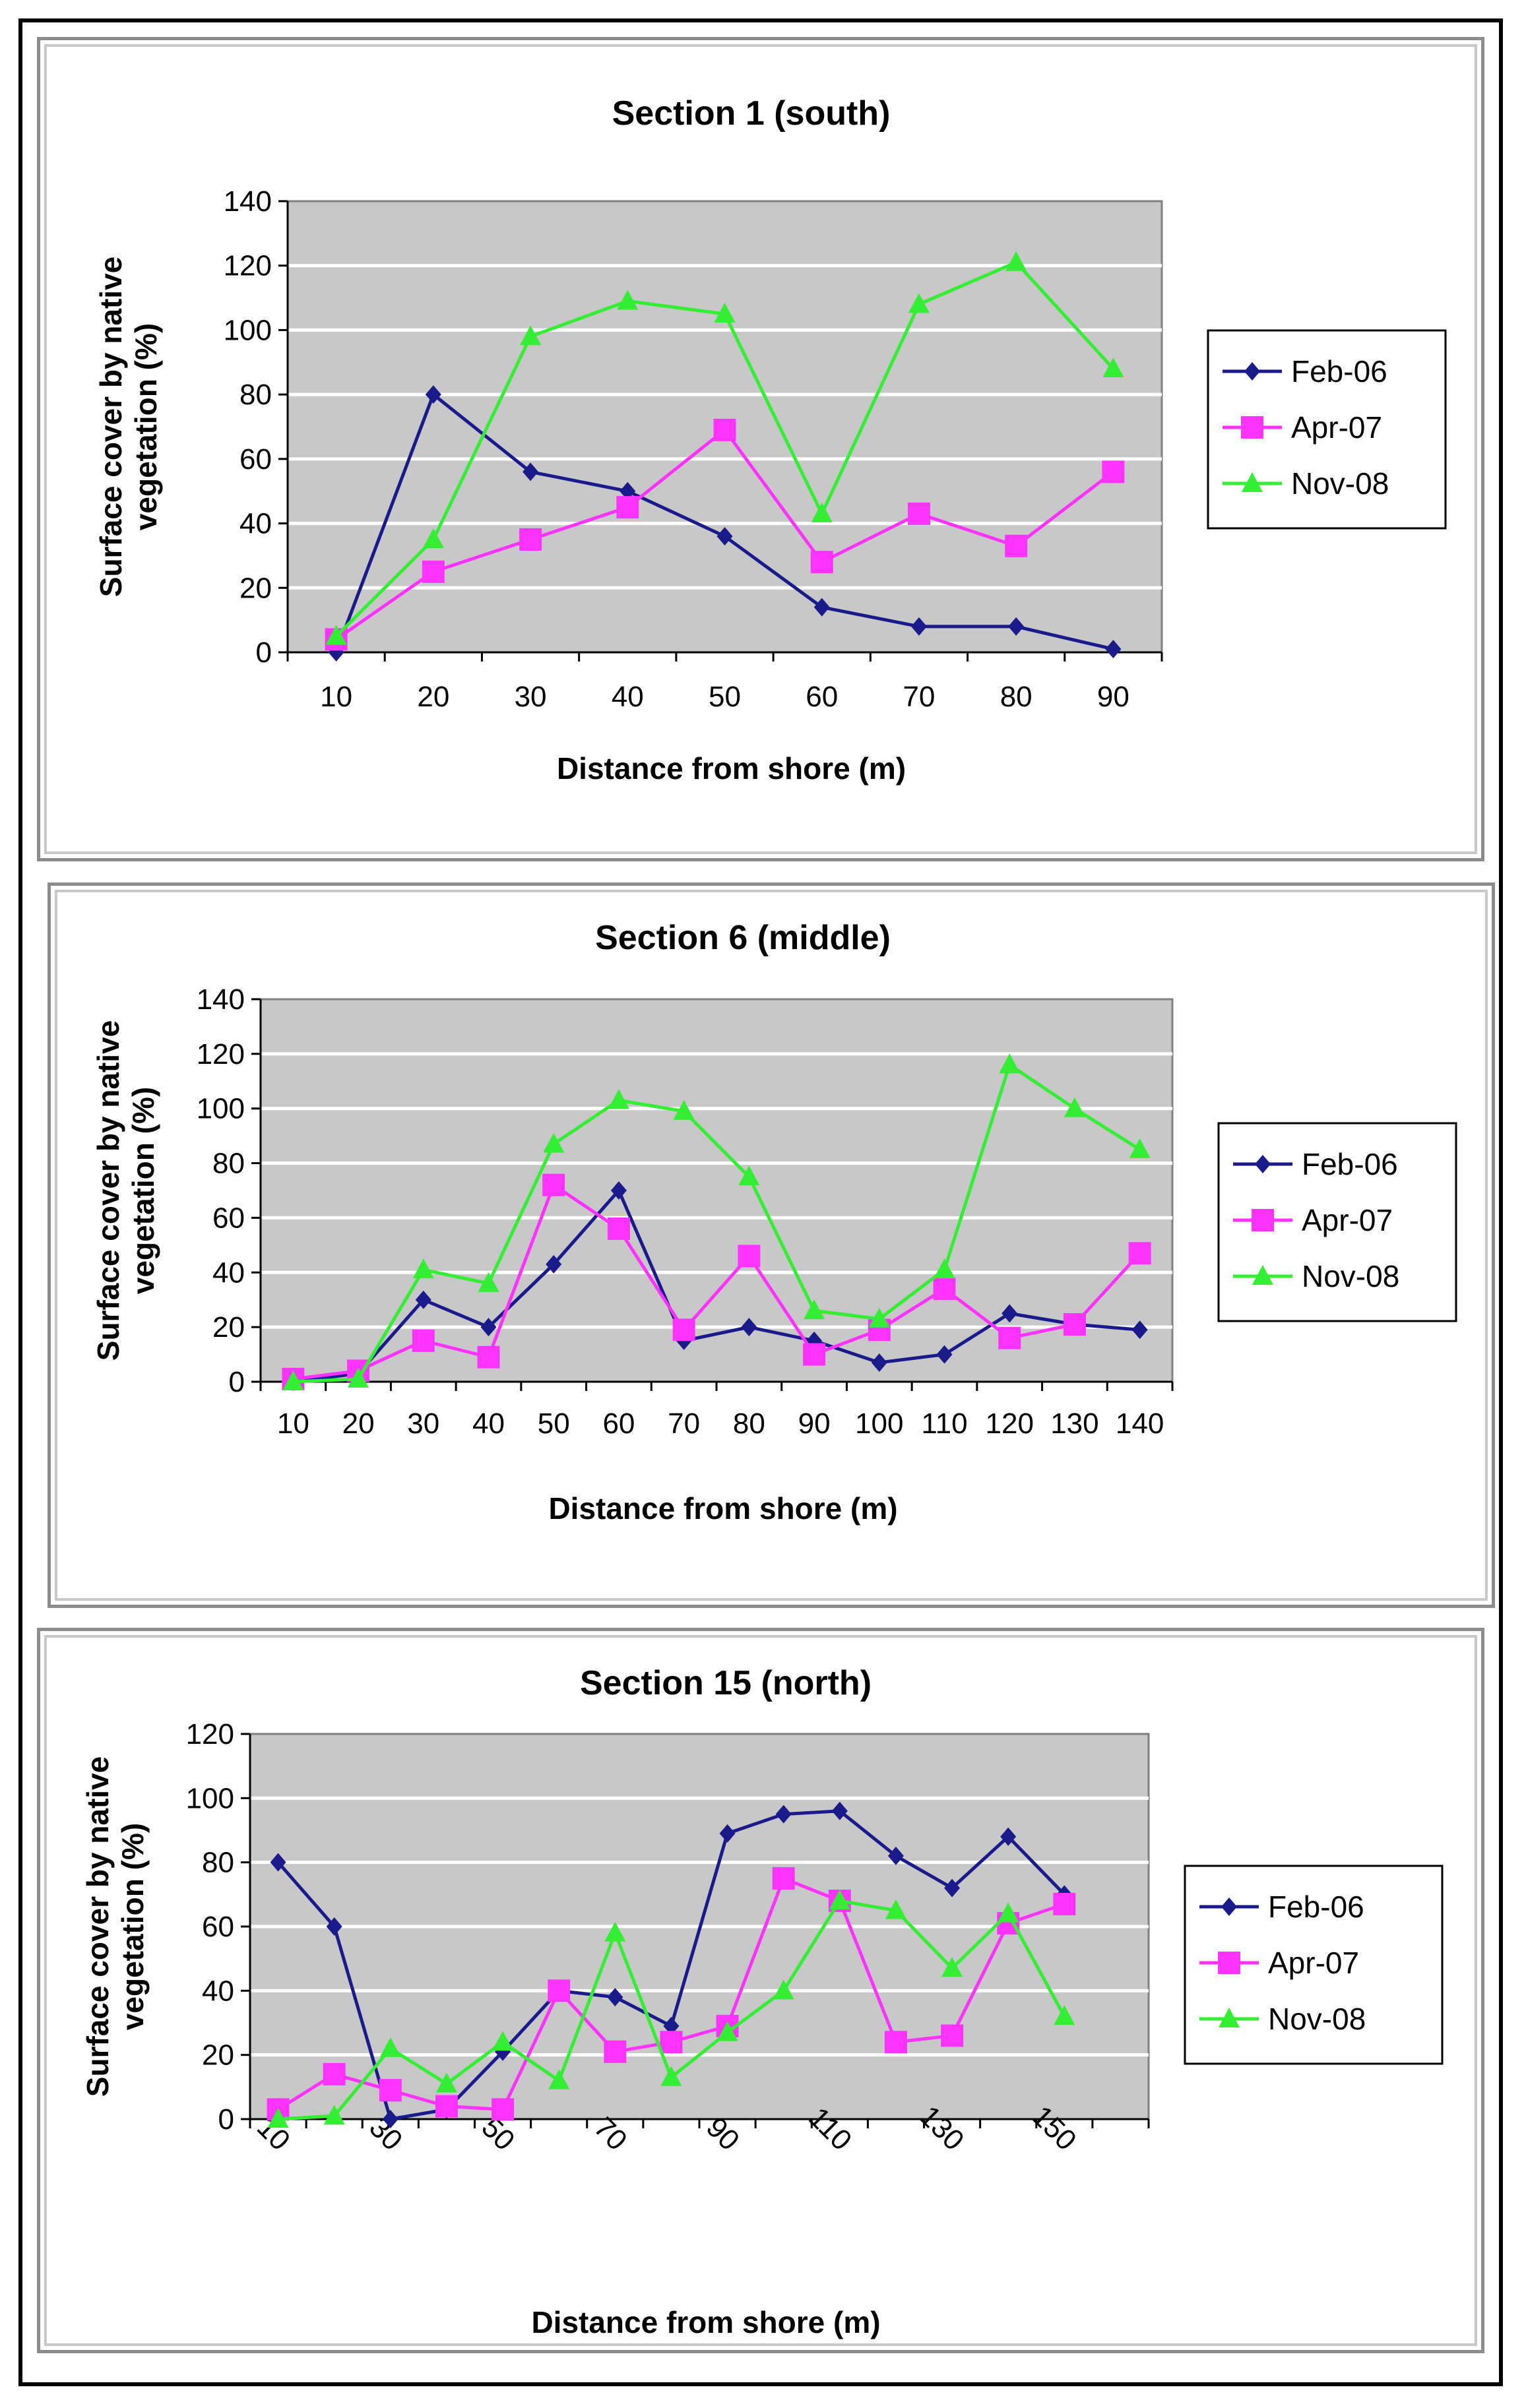 Image resolution: width=1526 pixels, height=2408 pixels. Describe the element at coordinates (1010, 1423) in the screenshot. I see `x-tick-label: 120` at that location.